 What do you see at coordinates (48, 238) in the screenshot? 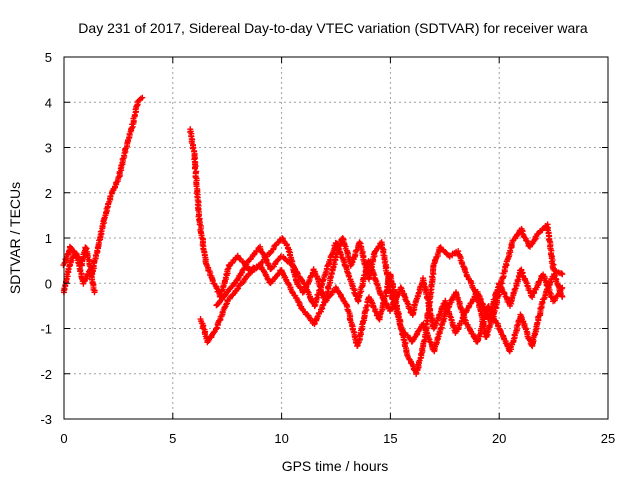
I see `y-tick-label: 1` at bounding box center [48, 238].